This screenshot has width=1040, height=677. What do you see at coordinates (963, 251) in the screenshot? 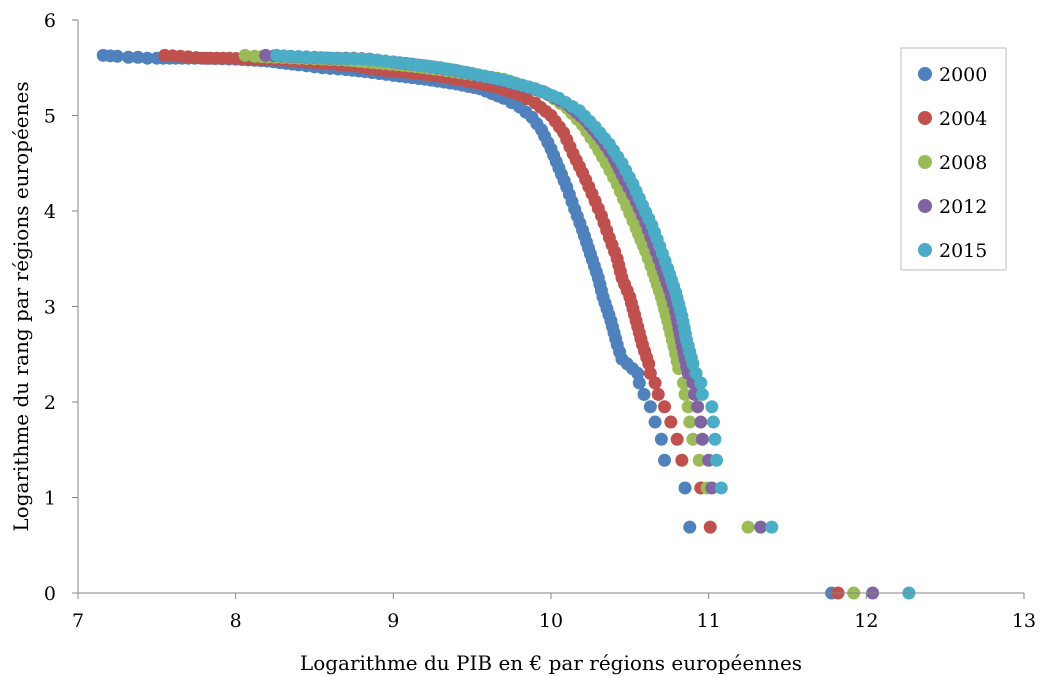
I see `legend-label: 2015` at bounding box center [963, 251].